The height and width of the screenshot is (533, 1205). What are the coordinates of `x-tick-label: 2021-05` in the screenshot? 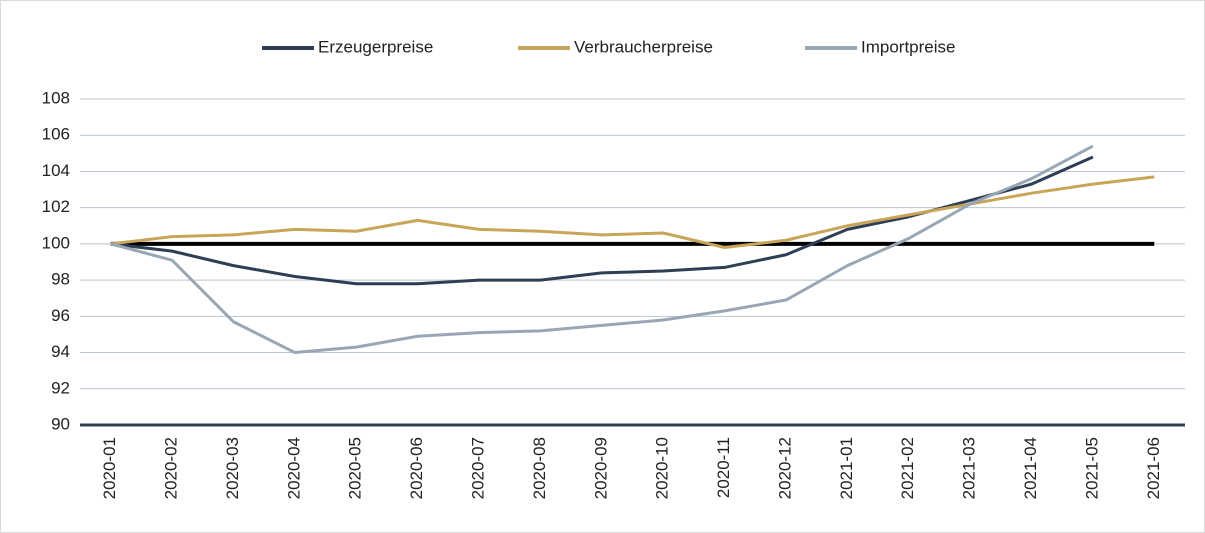 It's located at (1091, 468).